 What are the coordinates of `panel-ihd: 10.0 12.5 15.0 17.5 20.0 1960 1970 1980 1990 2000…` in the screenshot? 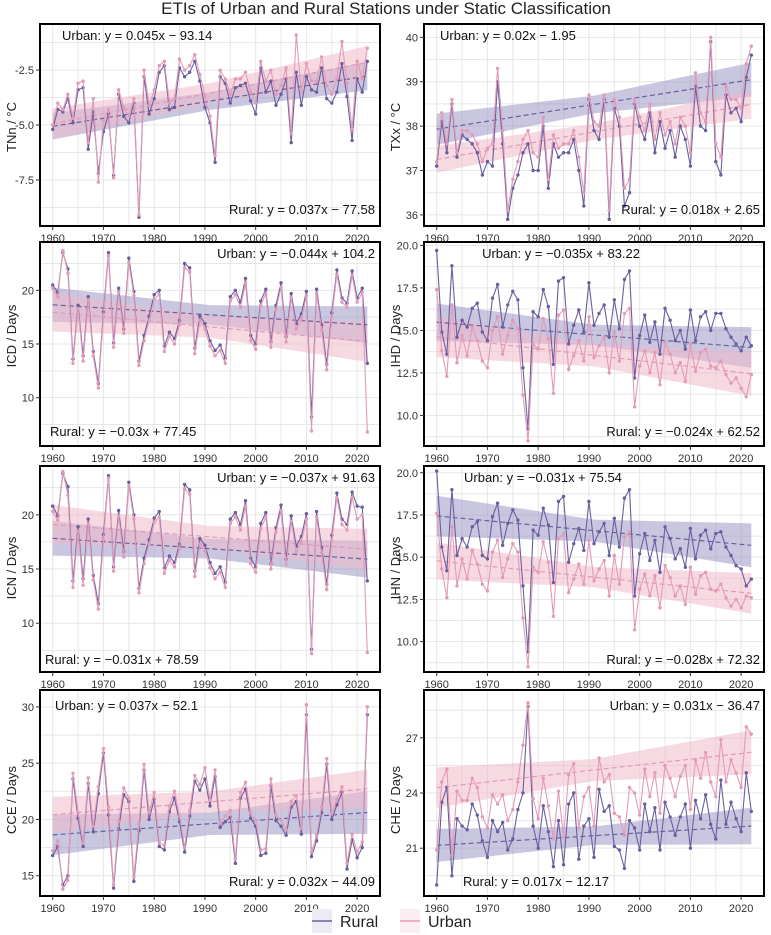 It's located at (576, 352).